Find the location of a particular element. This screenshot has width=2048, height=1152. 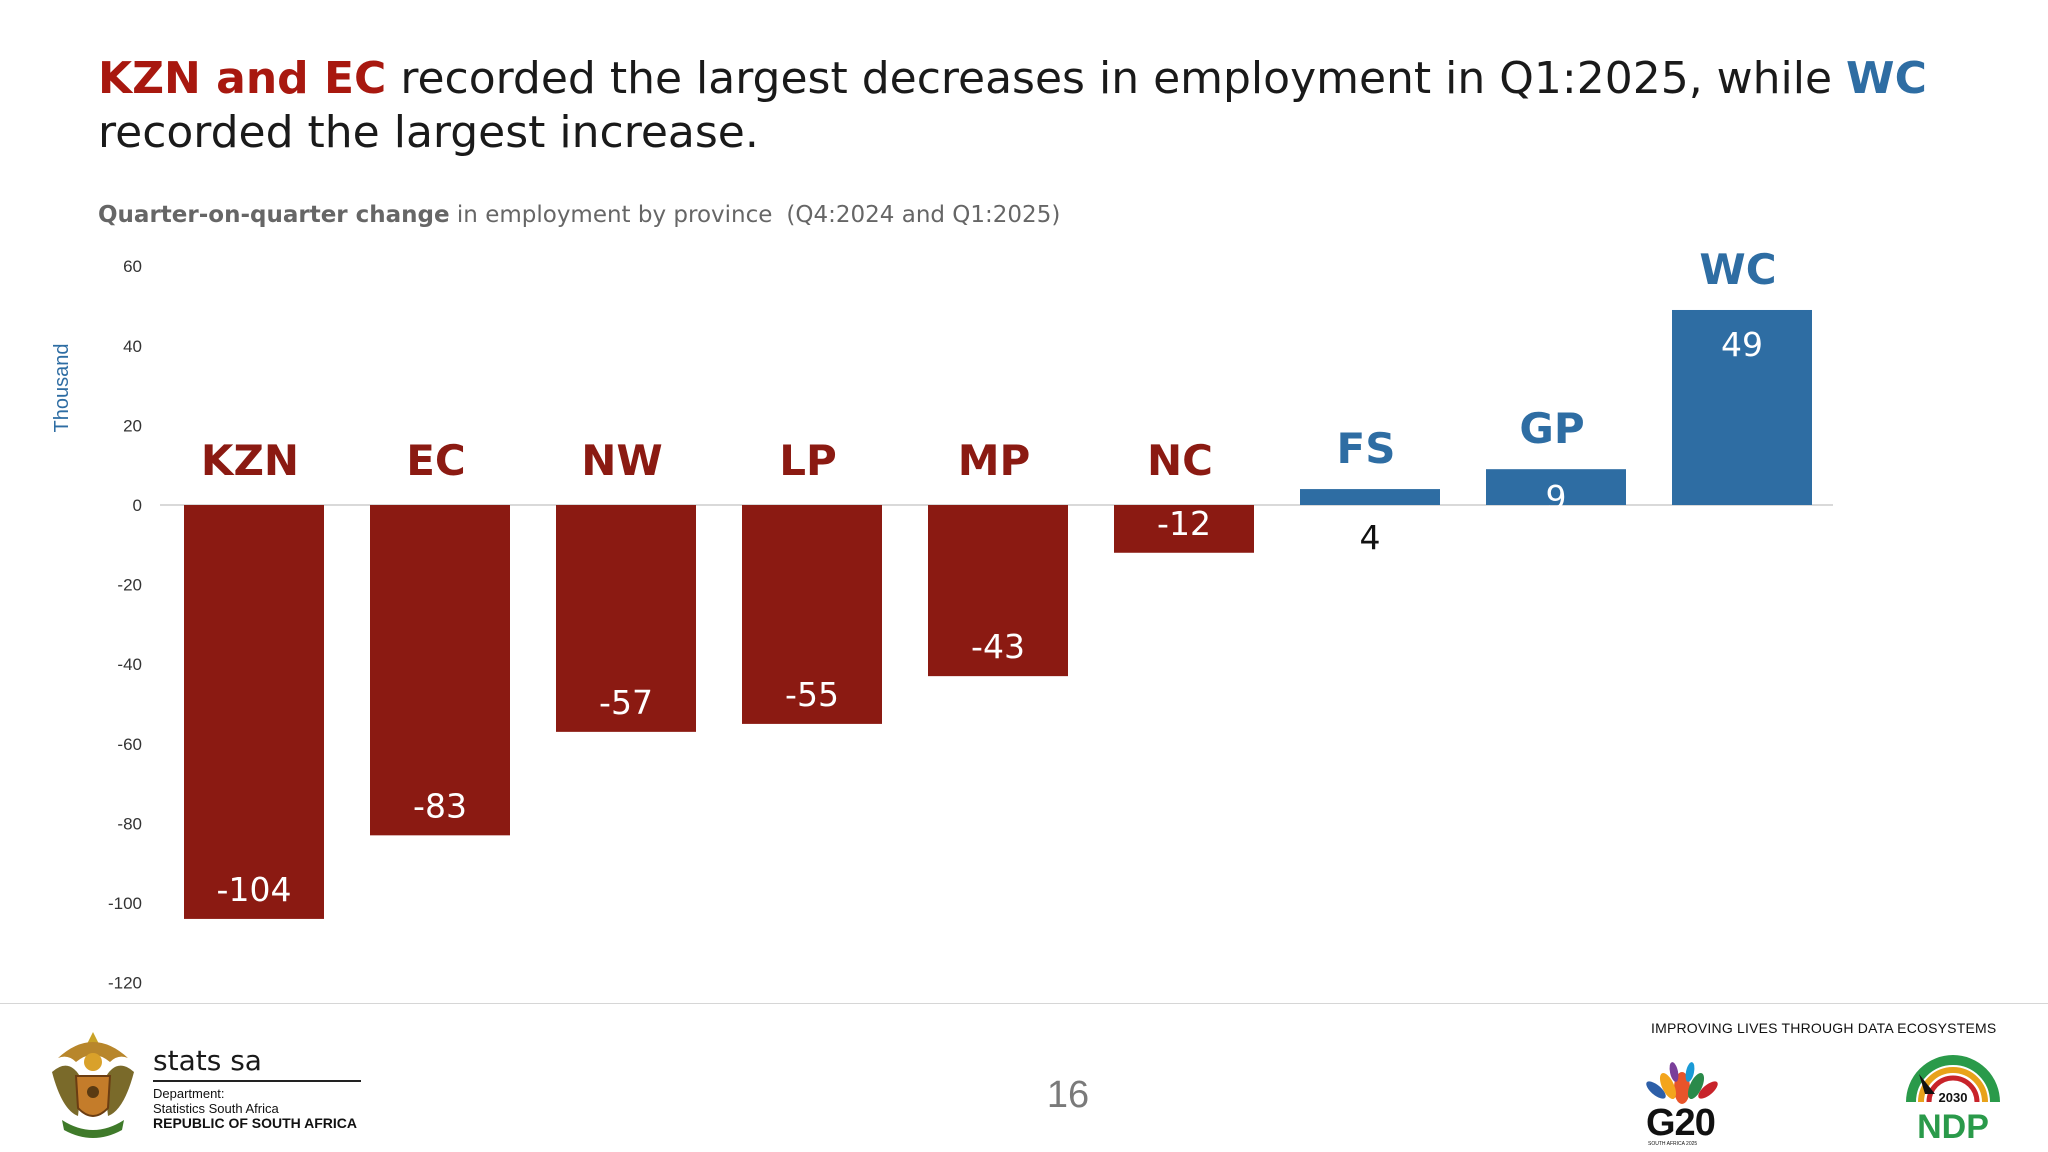

dept-line-3: REPUBLIC OF SOUTH AFRICA is located at coordinates (255, 1123).